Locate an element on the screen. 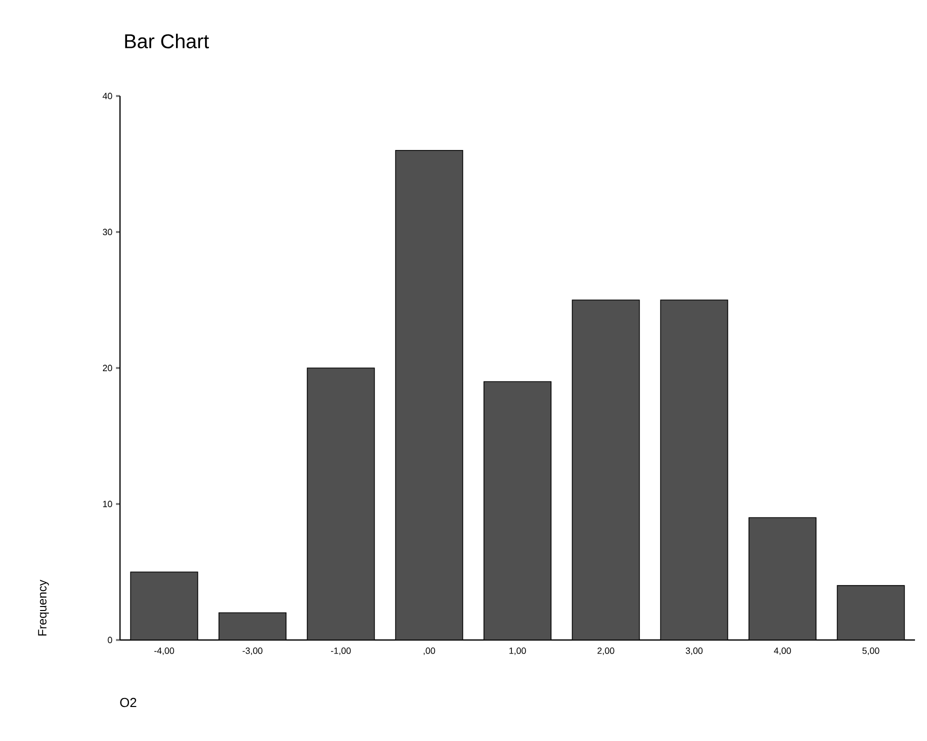  x-tick-label: 1,00 is located at coordinates (517, 651).